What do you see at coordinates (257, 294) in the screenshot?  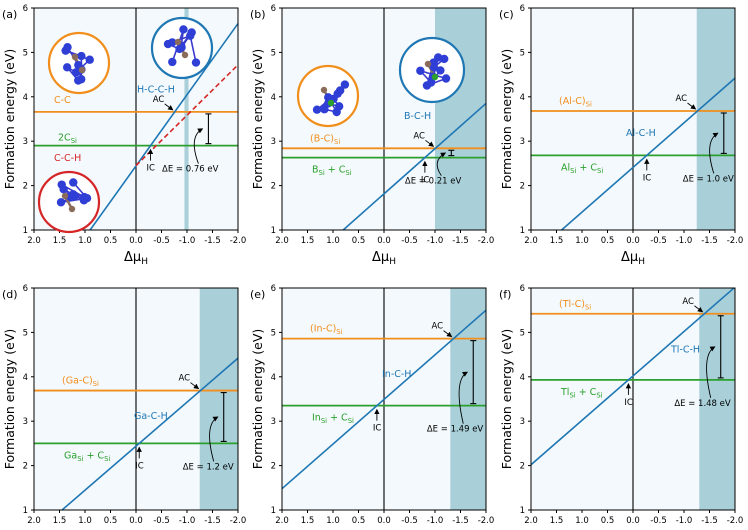 I see `panel-label: (e)` at bounding box center [257, 294].